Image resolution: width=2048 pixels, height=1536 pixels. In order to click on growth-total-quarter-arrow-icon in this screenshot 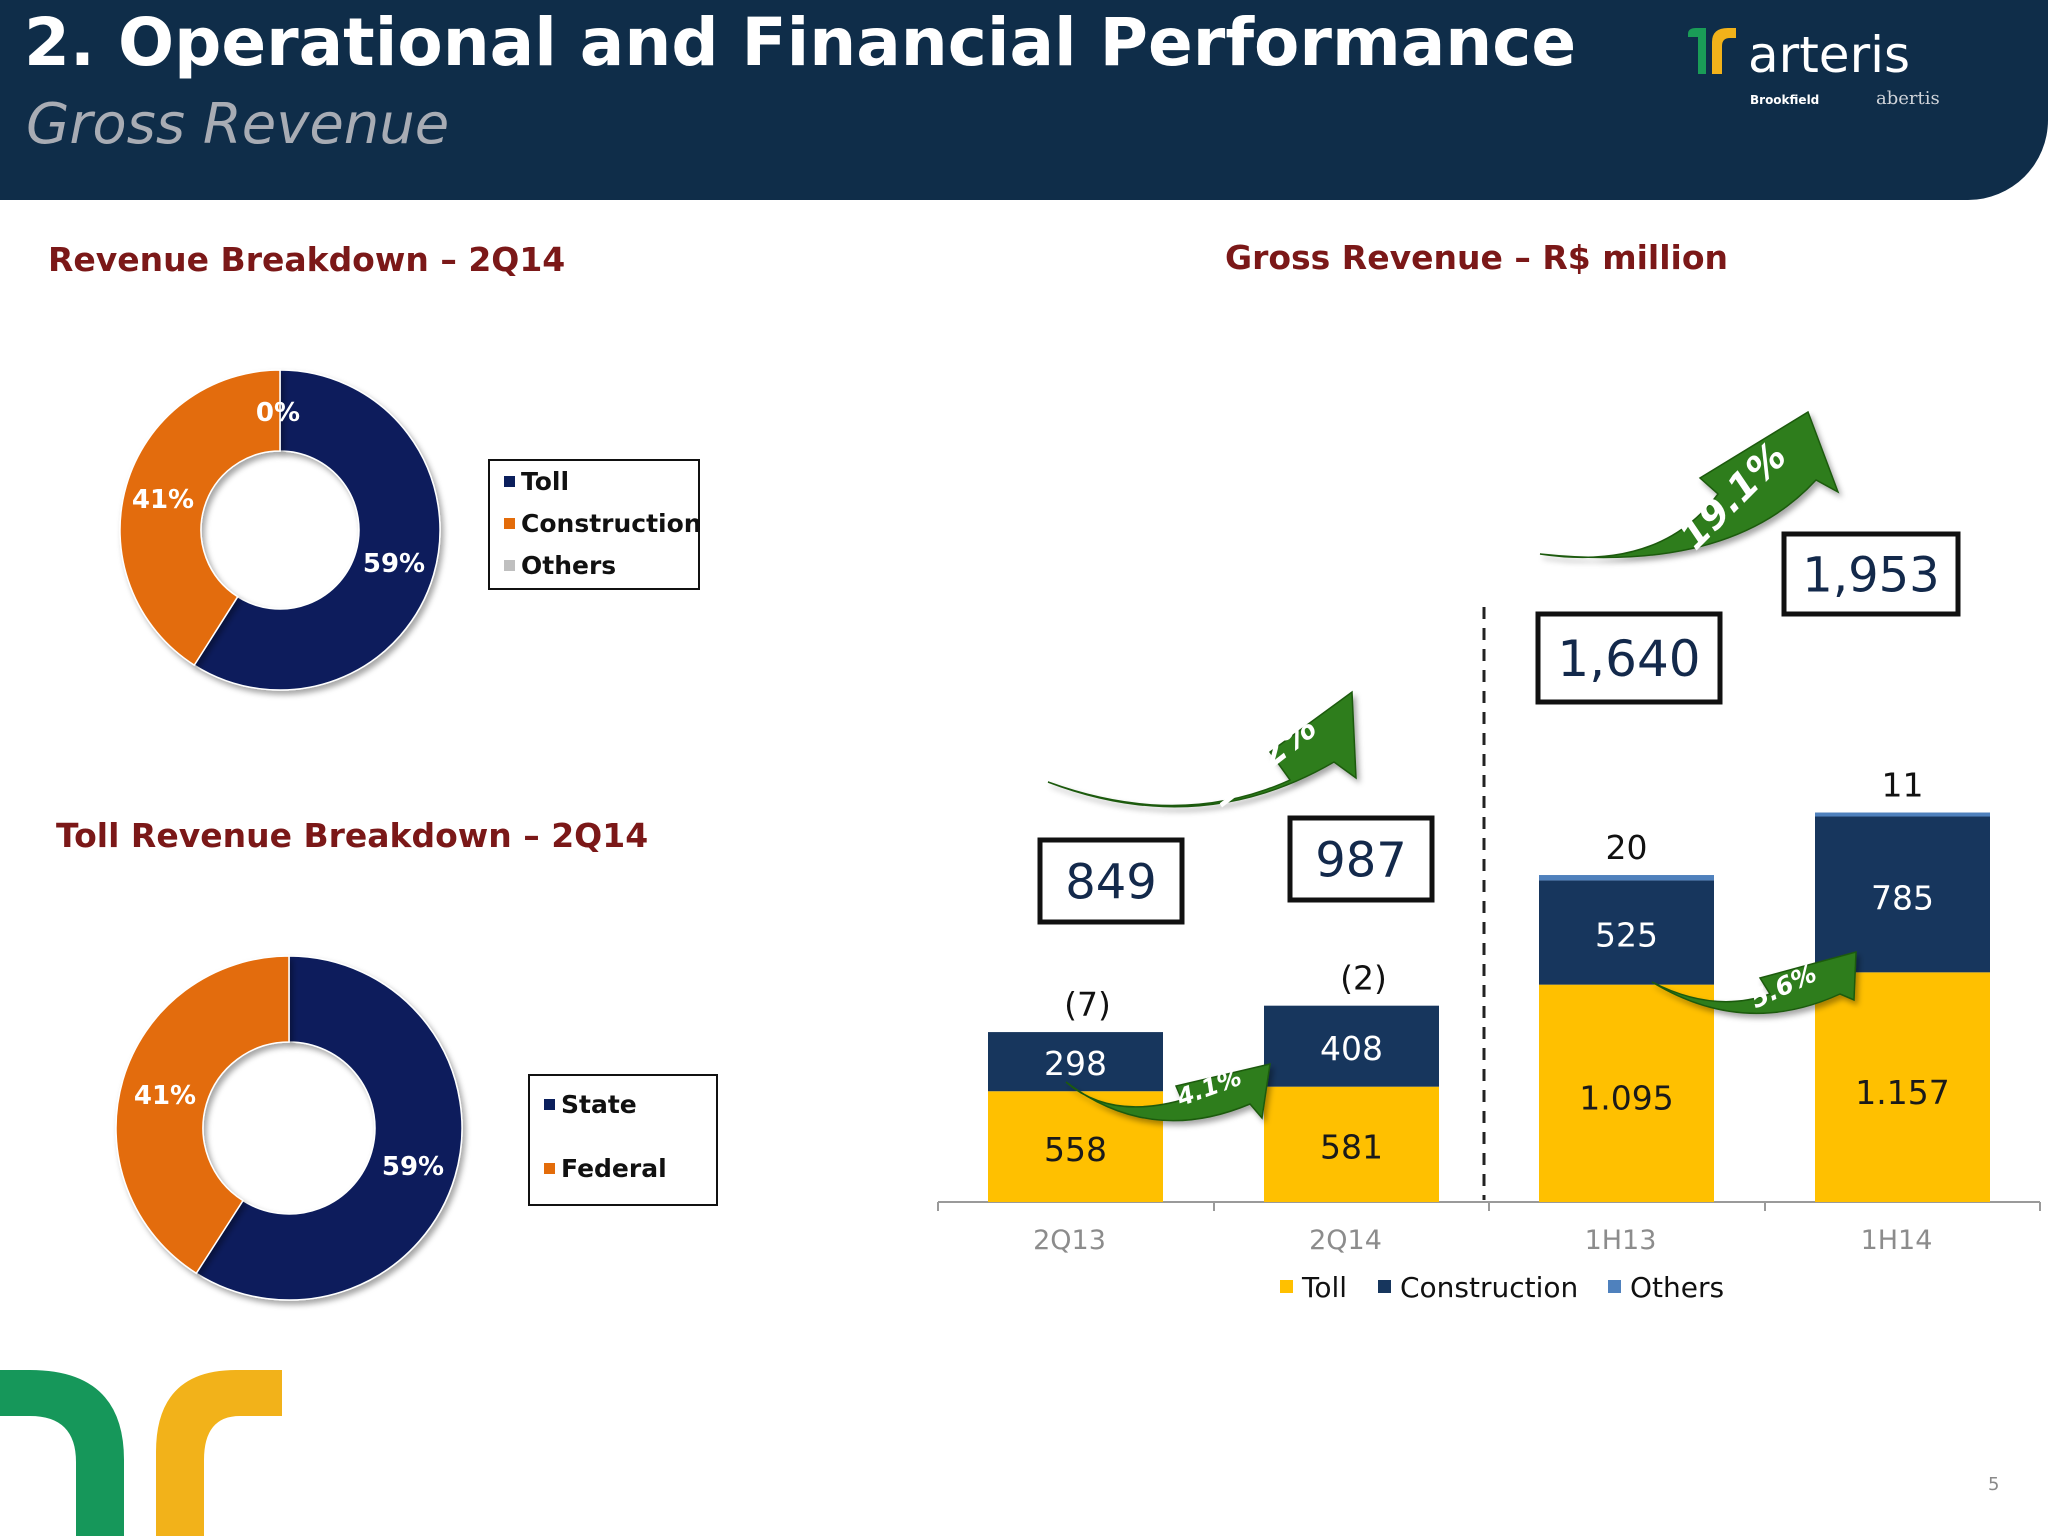, I will do `click(1202, 749)`.